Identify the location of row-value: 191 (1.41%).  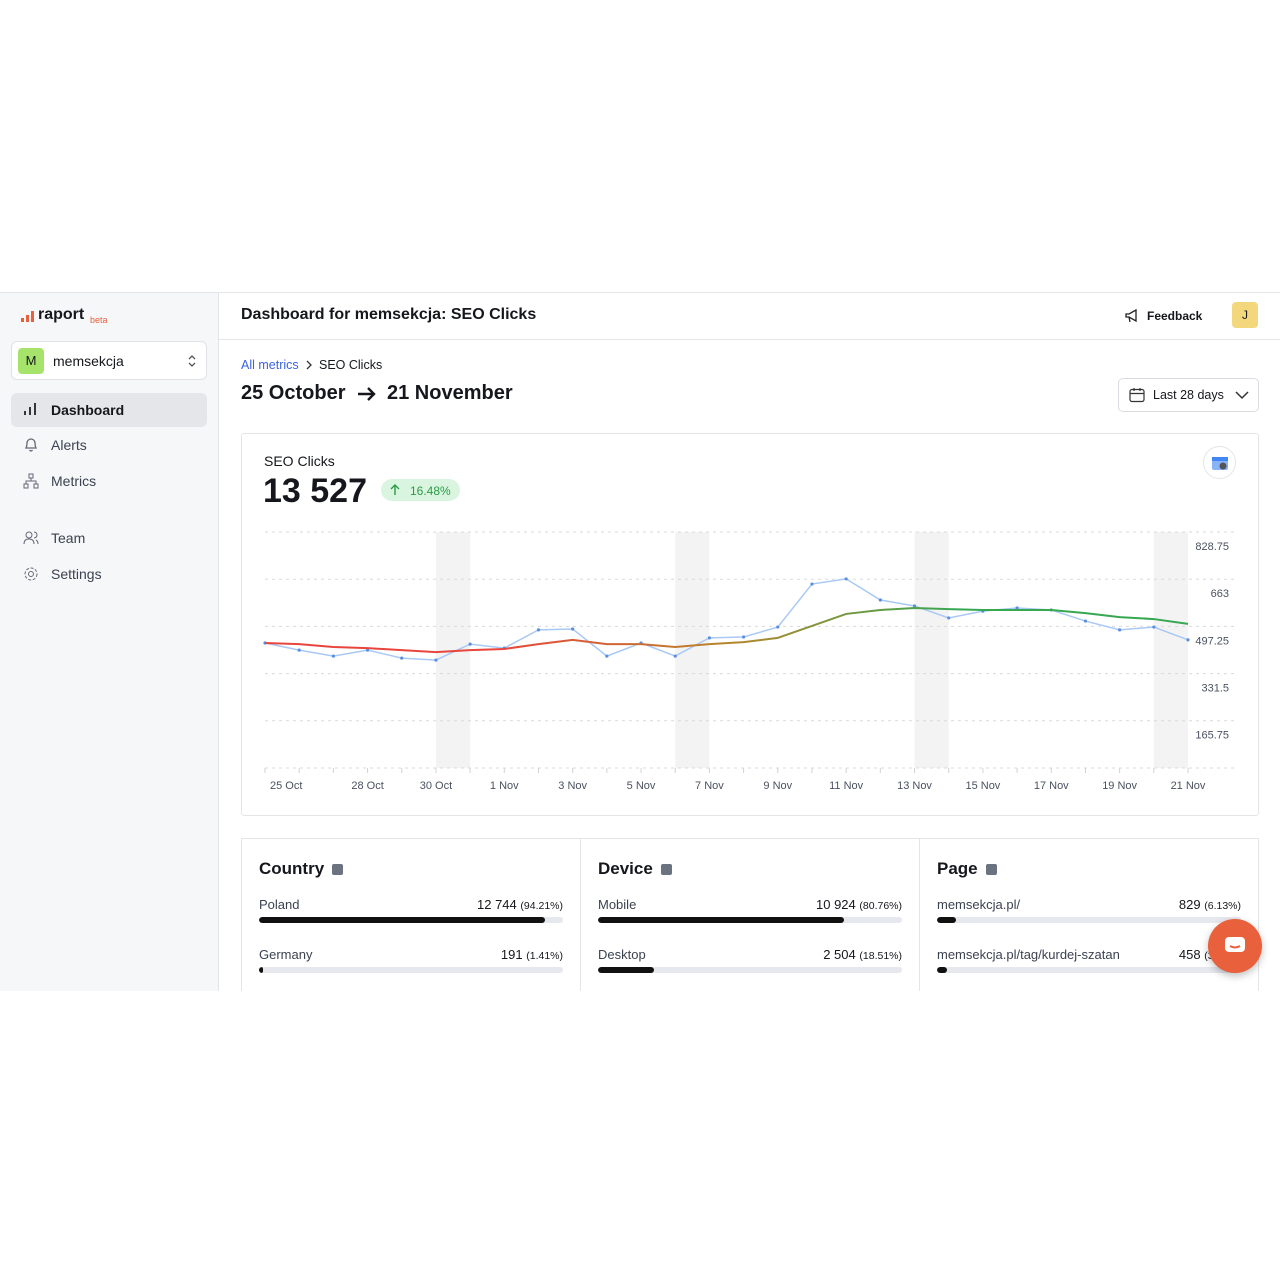
(532, 954).